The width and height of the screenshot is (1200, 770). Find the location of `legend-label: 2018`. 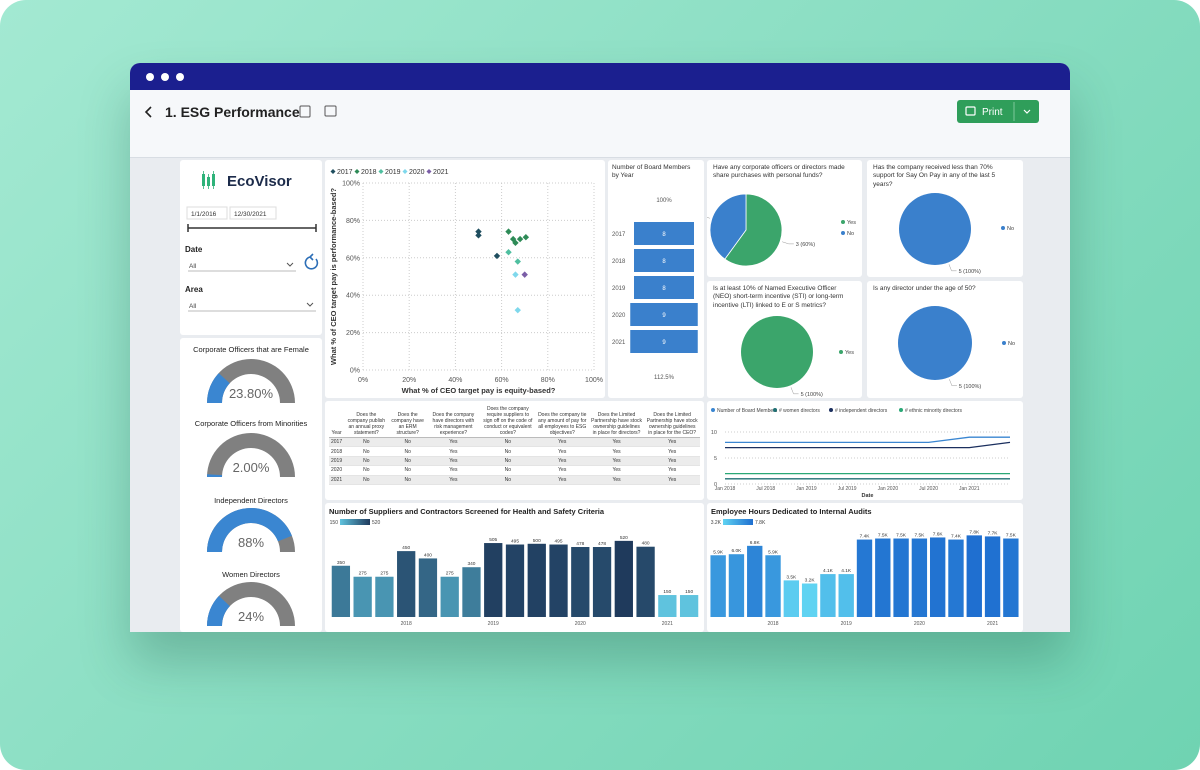

legend-label: 2018 is located at coordinates (369, 172).